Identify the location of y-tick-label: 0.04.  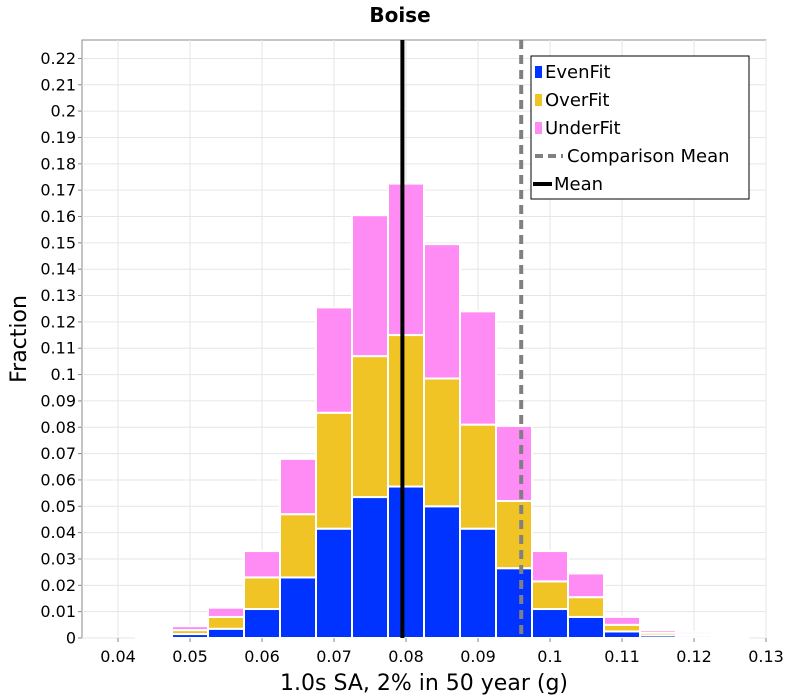
(58, 532).